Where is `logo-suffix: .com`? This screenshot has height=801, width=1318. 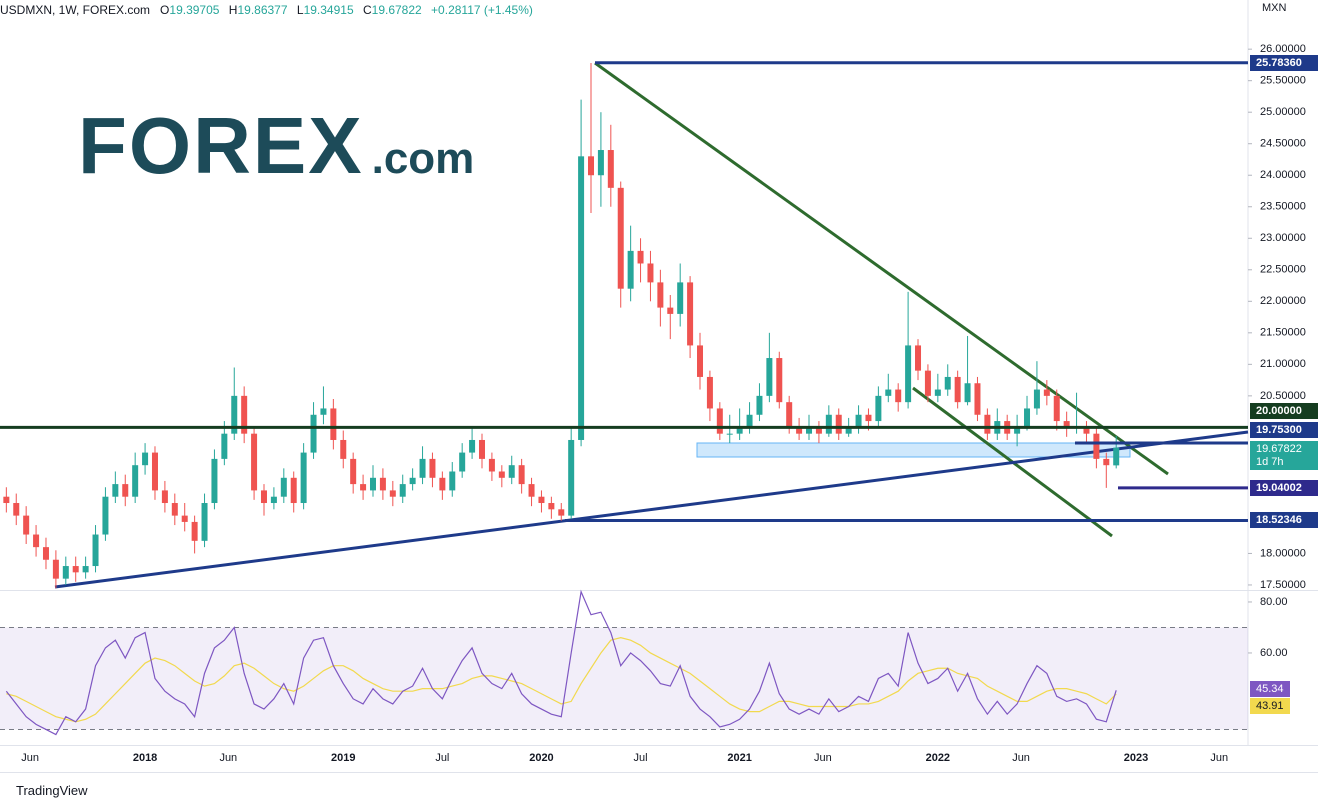
logo-suffix: .com is located at coordinates (423, 158).